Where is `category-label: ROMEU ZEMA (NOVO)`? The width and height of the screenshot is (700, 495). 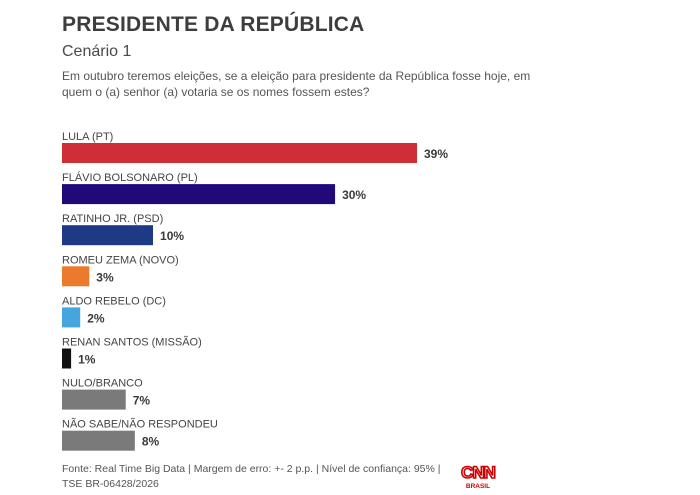
category-label: ROMEU ZEMA (NOVO) is located at coordinates (120, 260).